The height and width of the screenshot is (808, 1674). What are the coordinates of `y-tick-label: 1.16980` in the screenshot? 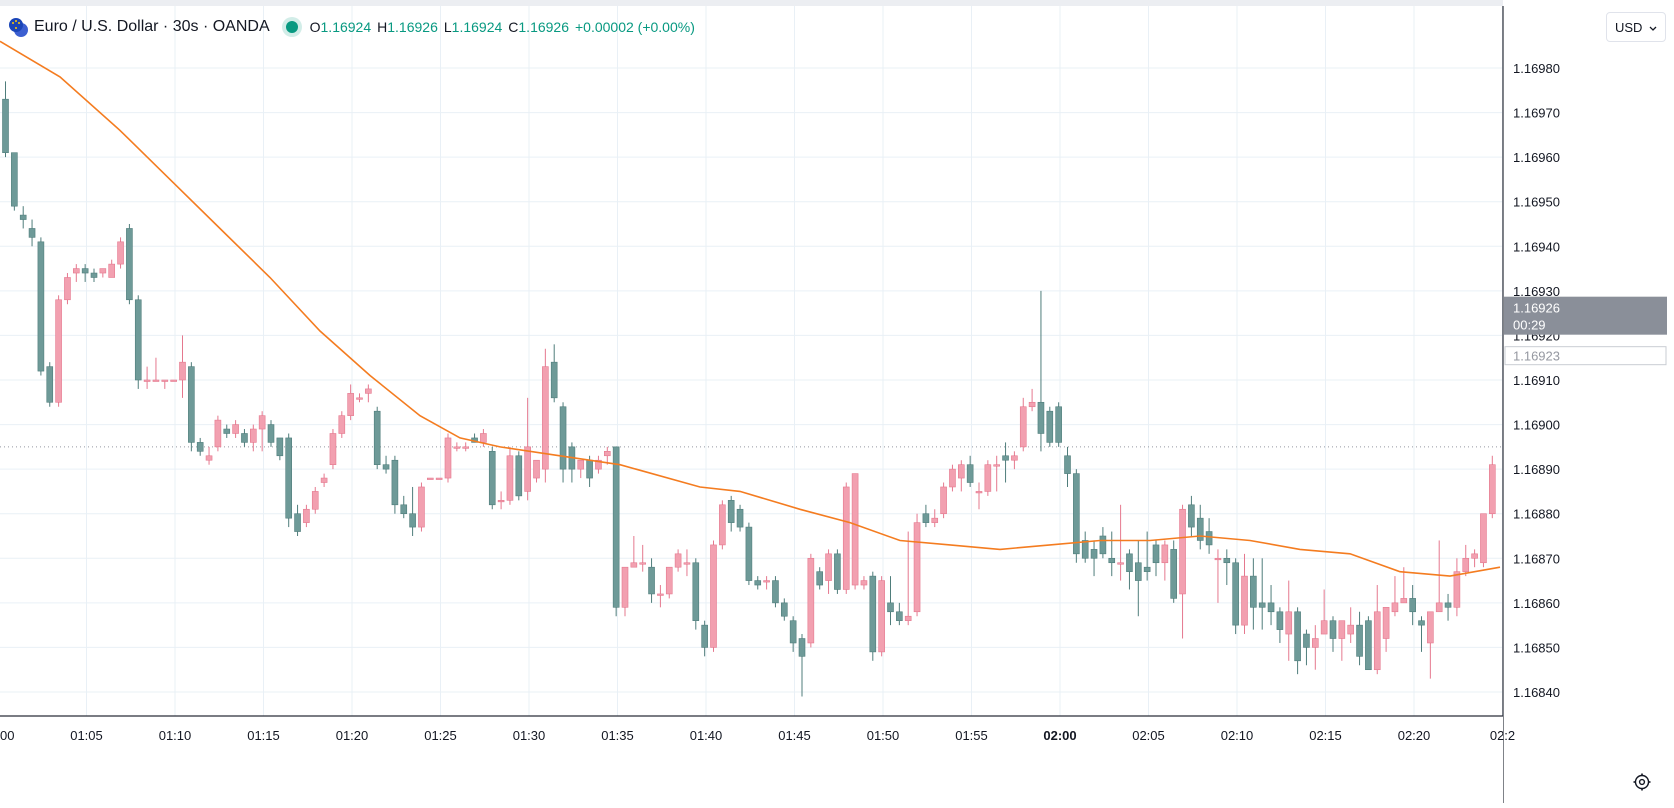 It's located at (1536, 68).